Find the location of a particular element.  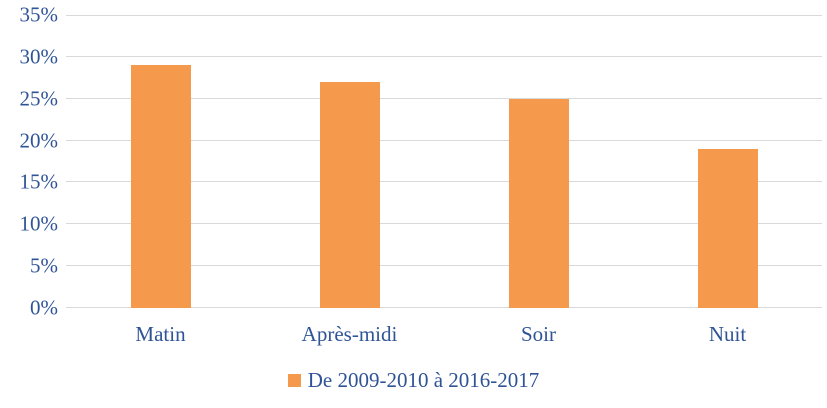

x-axis: Matin Après-midi Soir Nuit is located at coordinates (444, 335).